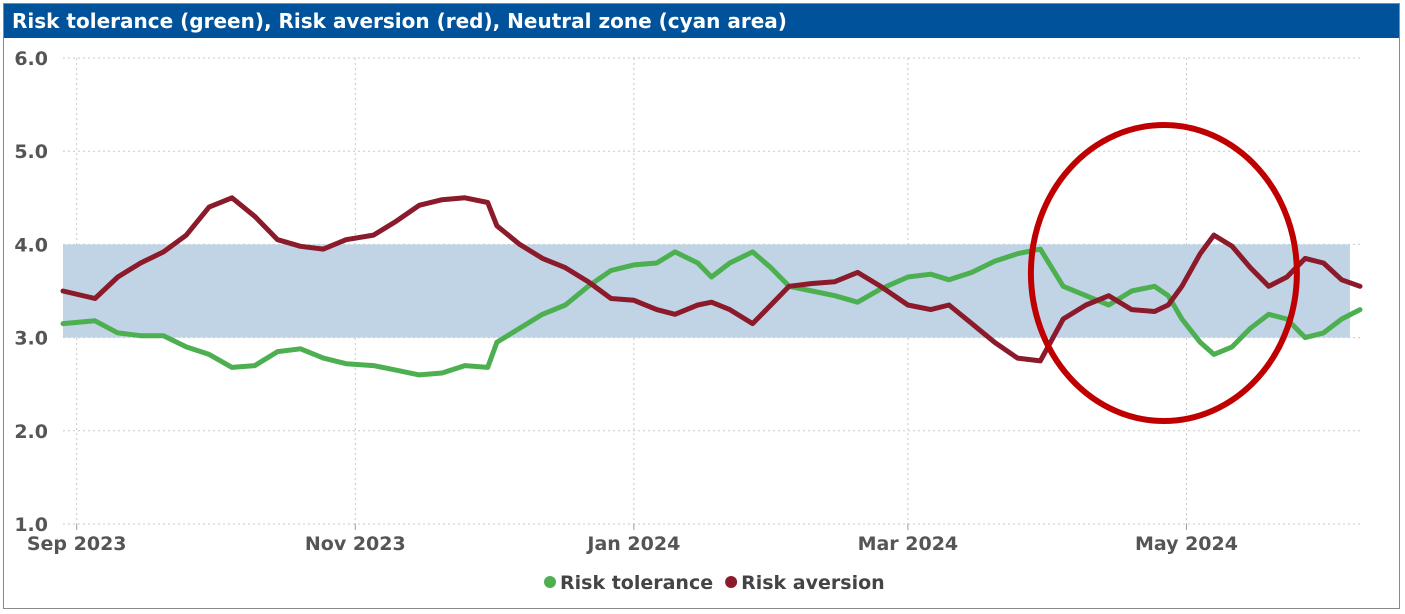 The height and width of the screenshot is (614, 1405). What do you see at coordinates (1163, 273) in the screenshot?
I see `annotation-circle` at bounding box center [1163, 273].